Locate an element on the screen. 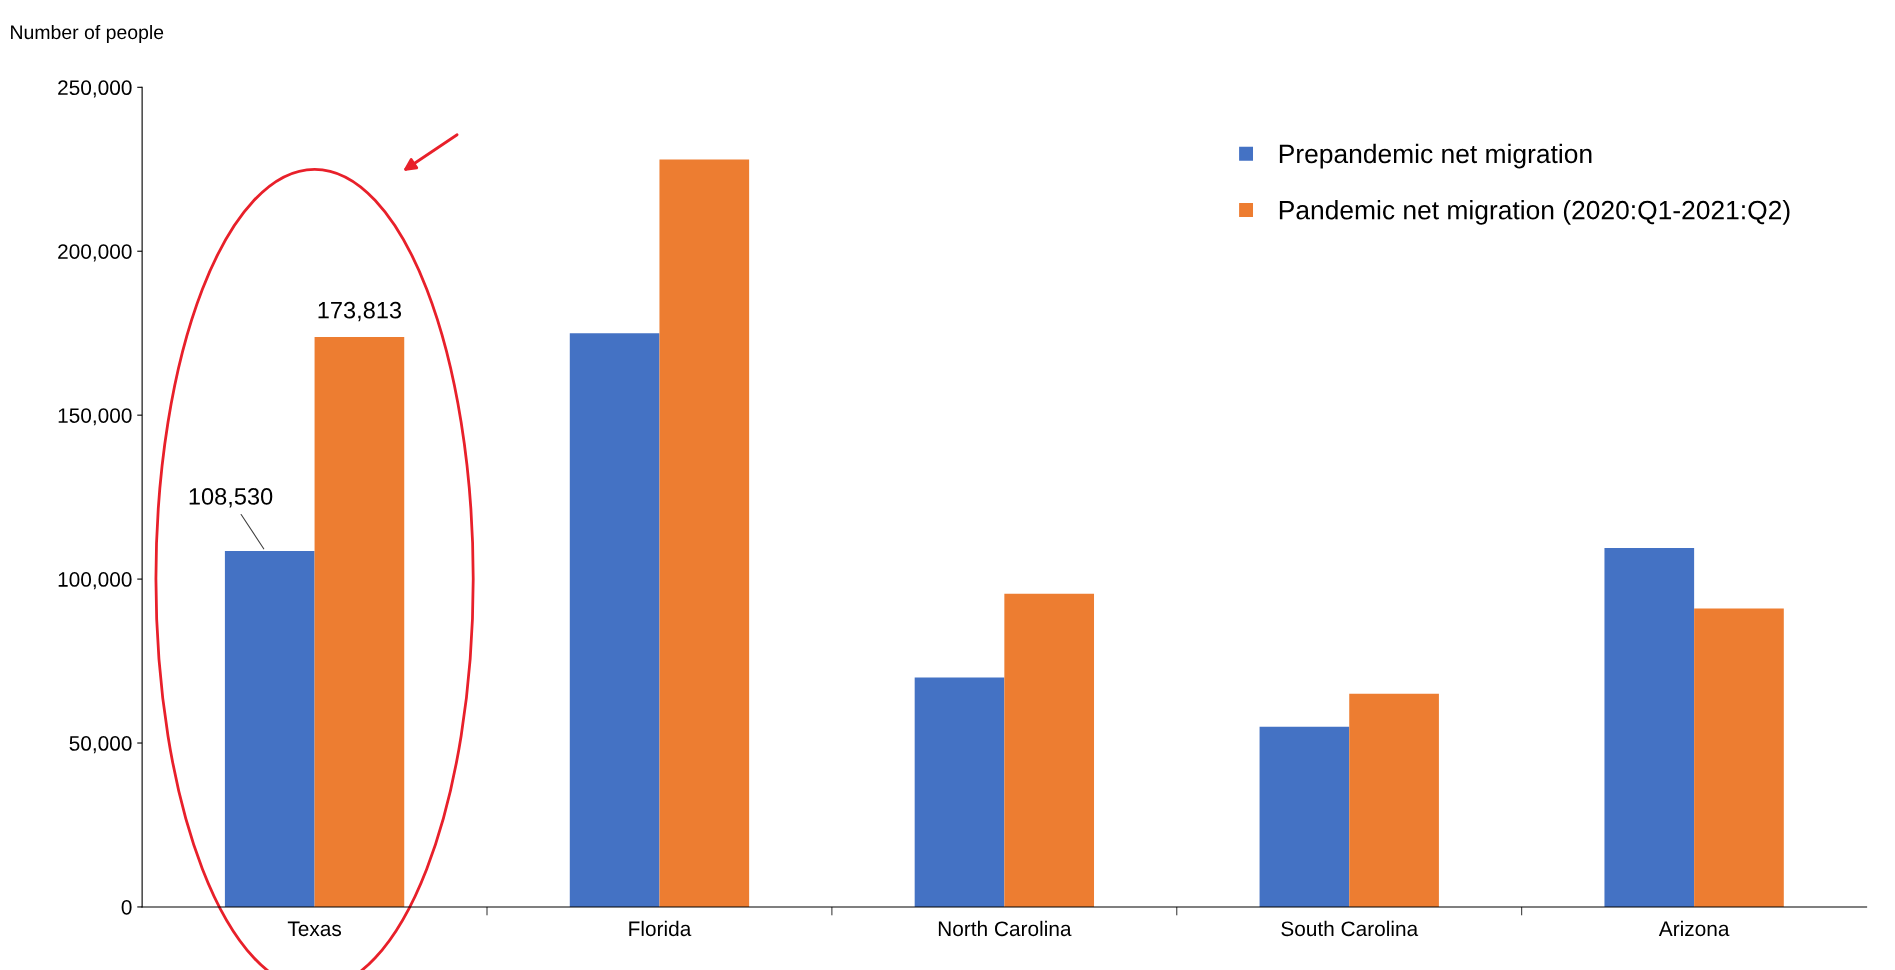  x-tick-label: Texas is located at coordinates (314, 929).